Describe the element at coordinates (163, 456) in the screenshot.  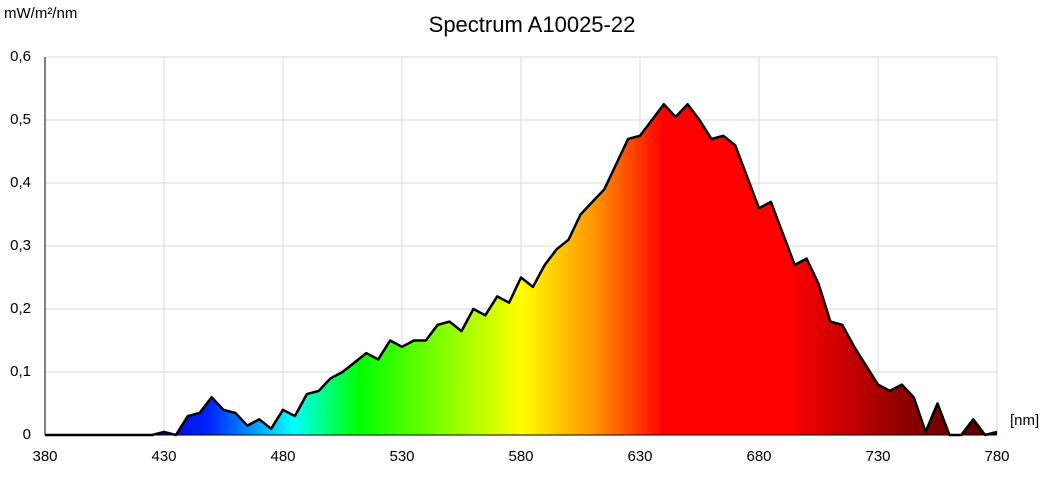
I see `x-tick-label: 430` at that location.